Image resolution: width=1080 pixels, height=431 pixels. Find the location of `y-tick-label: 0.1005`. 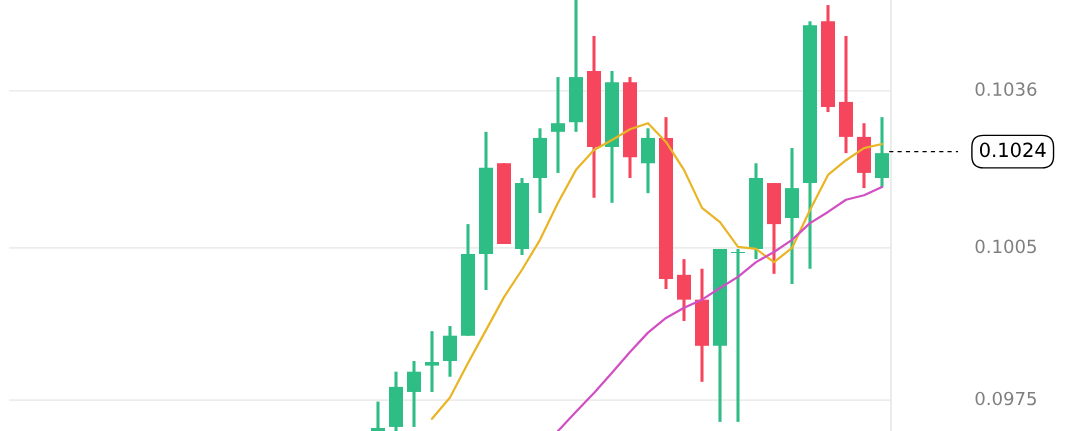

y-tick-label: 0.1005 is located at coordinates (1005, 246).